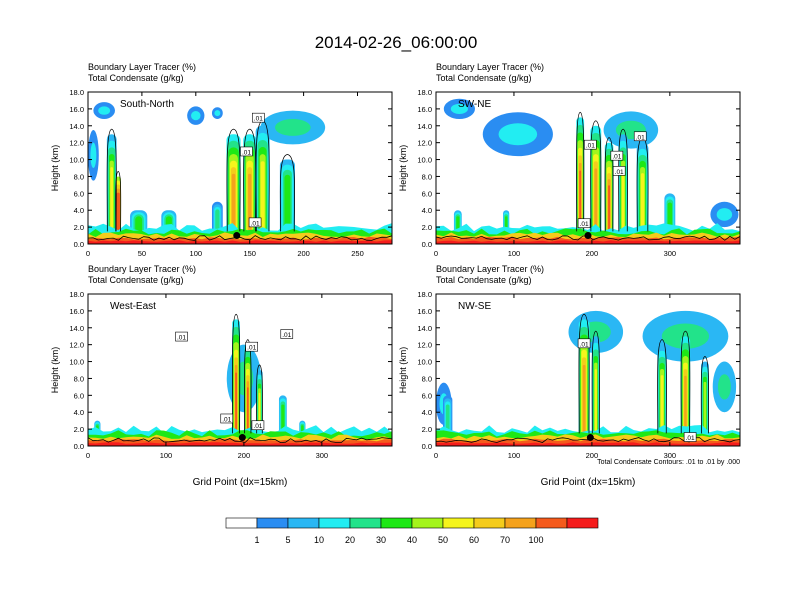 The height and width of the screenshot is (612, 792). Describe the element at coordinates (535, 540) in the screenshot. I see `colorbar-label: 100` at that location.